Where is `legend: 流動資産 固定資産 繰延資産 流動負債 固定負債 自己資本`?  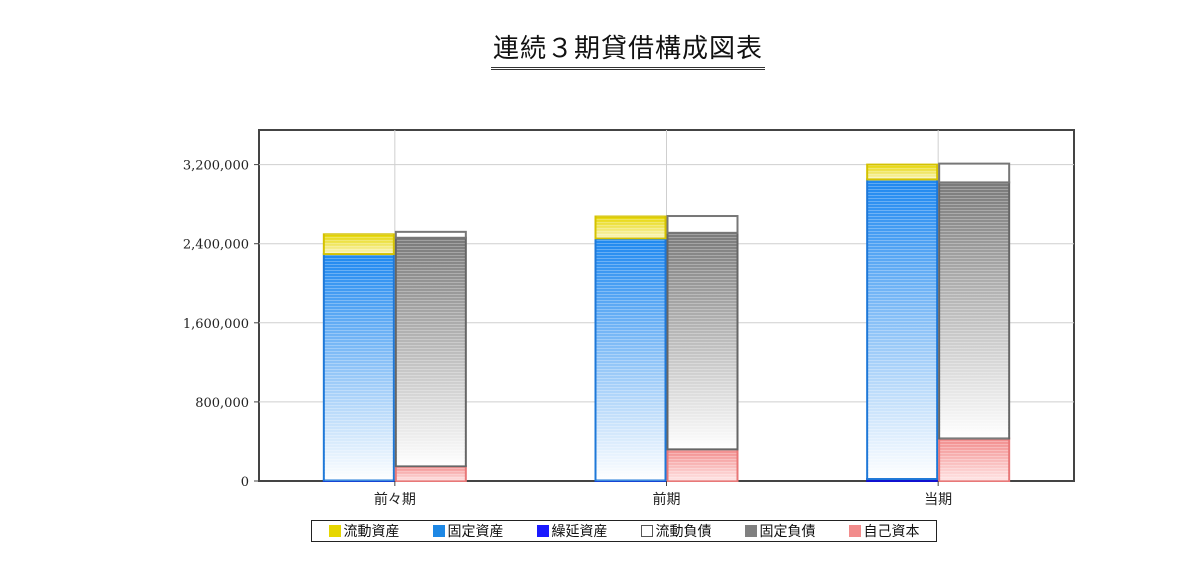 legend: 流動資産 固定資産 繰延資産 流動負債 固定負債 自己資本 is located at coordinates (624, 531).